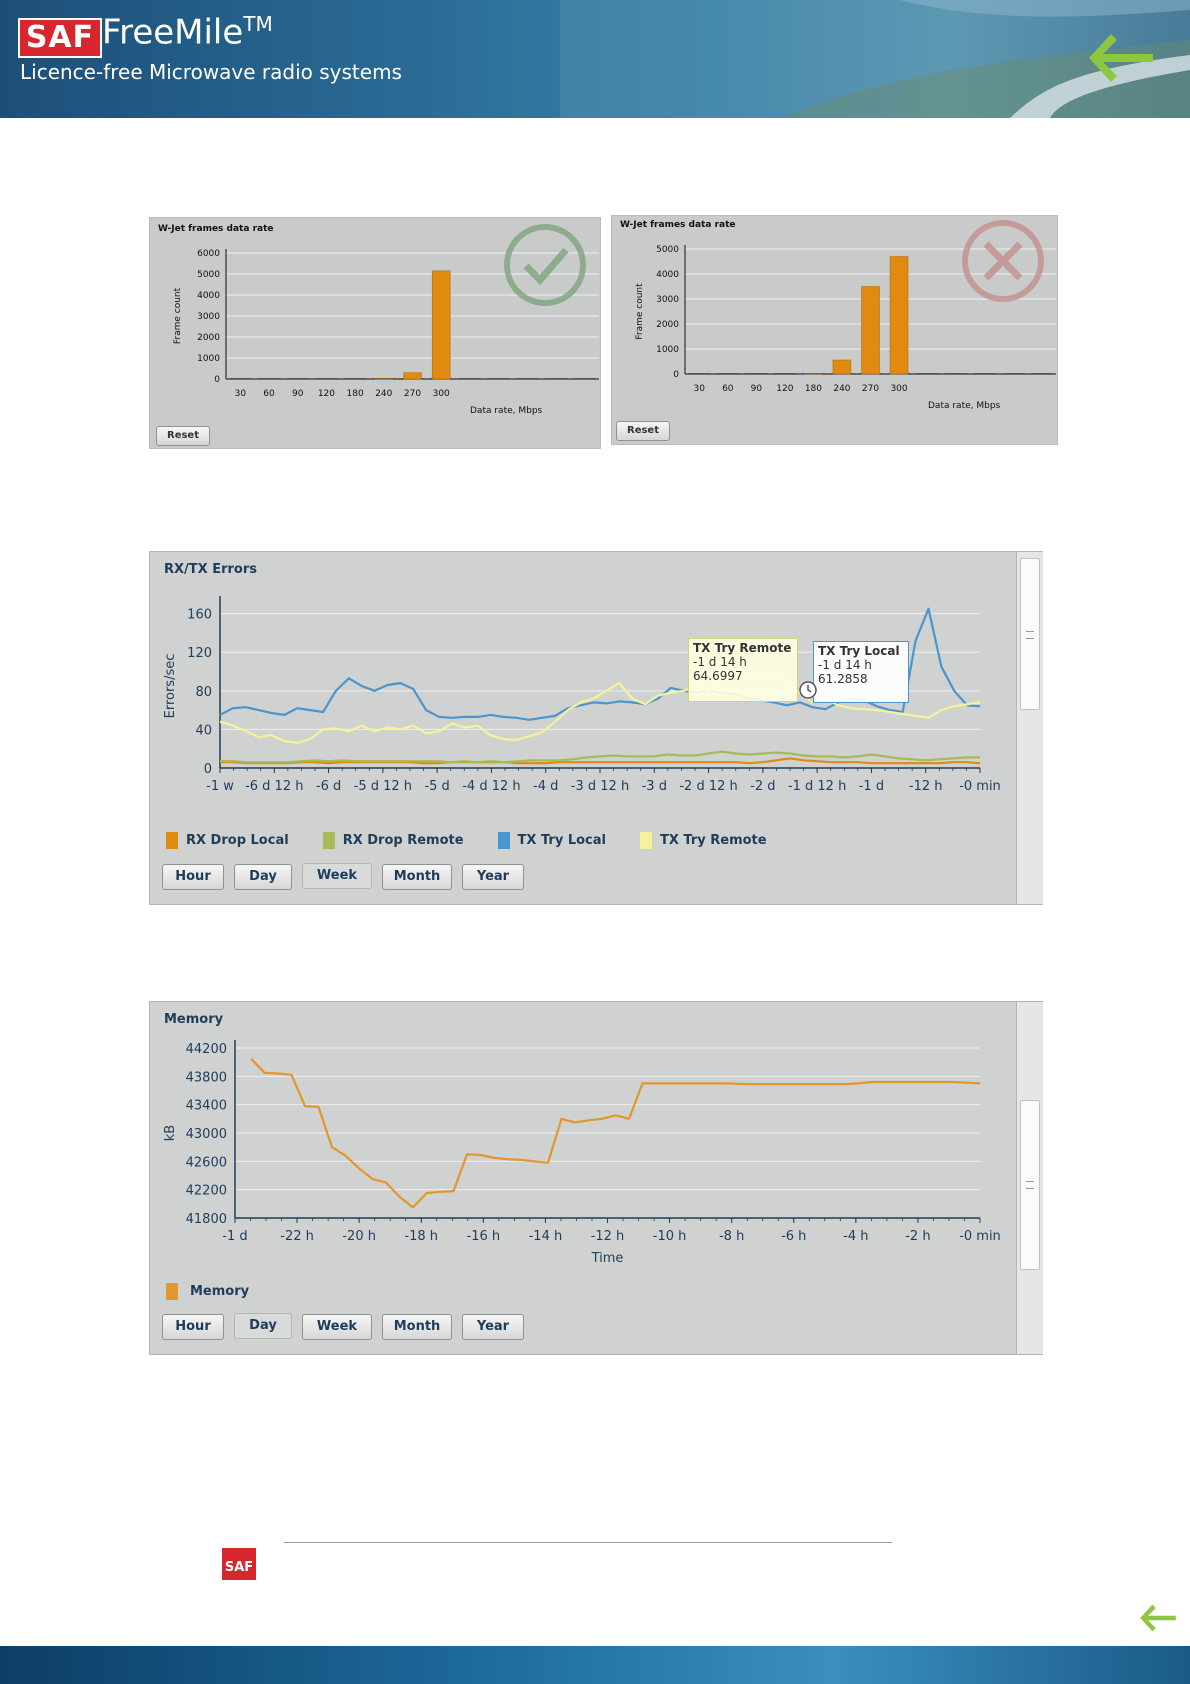 The height and width of the screenshot is (1684, 1190). What do you see at coordinates (274, 785) in the screenshot?
I see `x-tick-label: -6 d 12 h` at bounding box center [274, 785].